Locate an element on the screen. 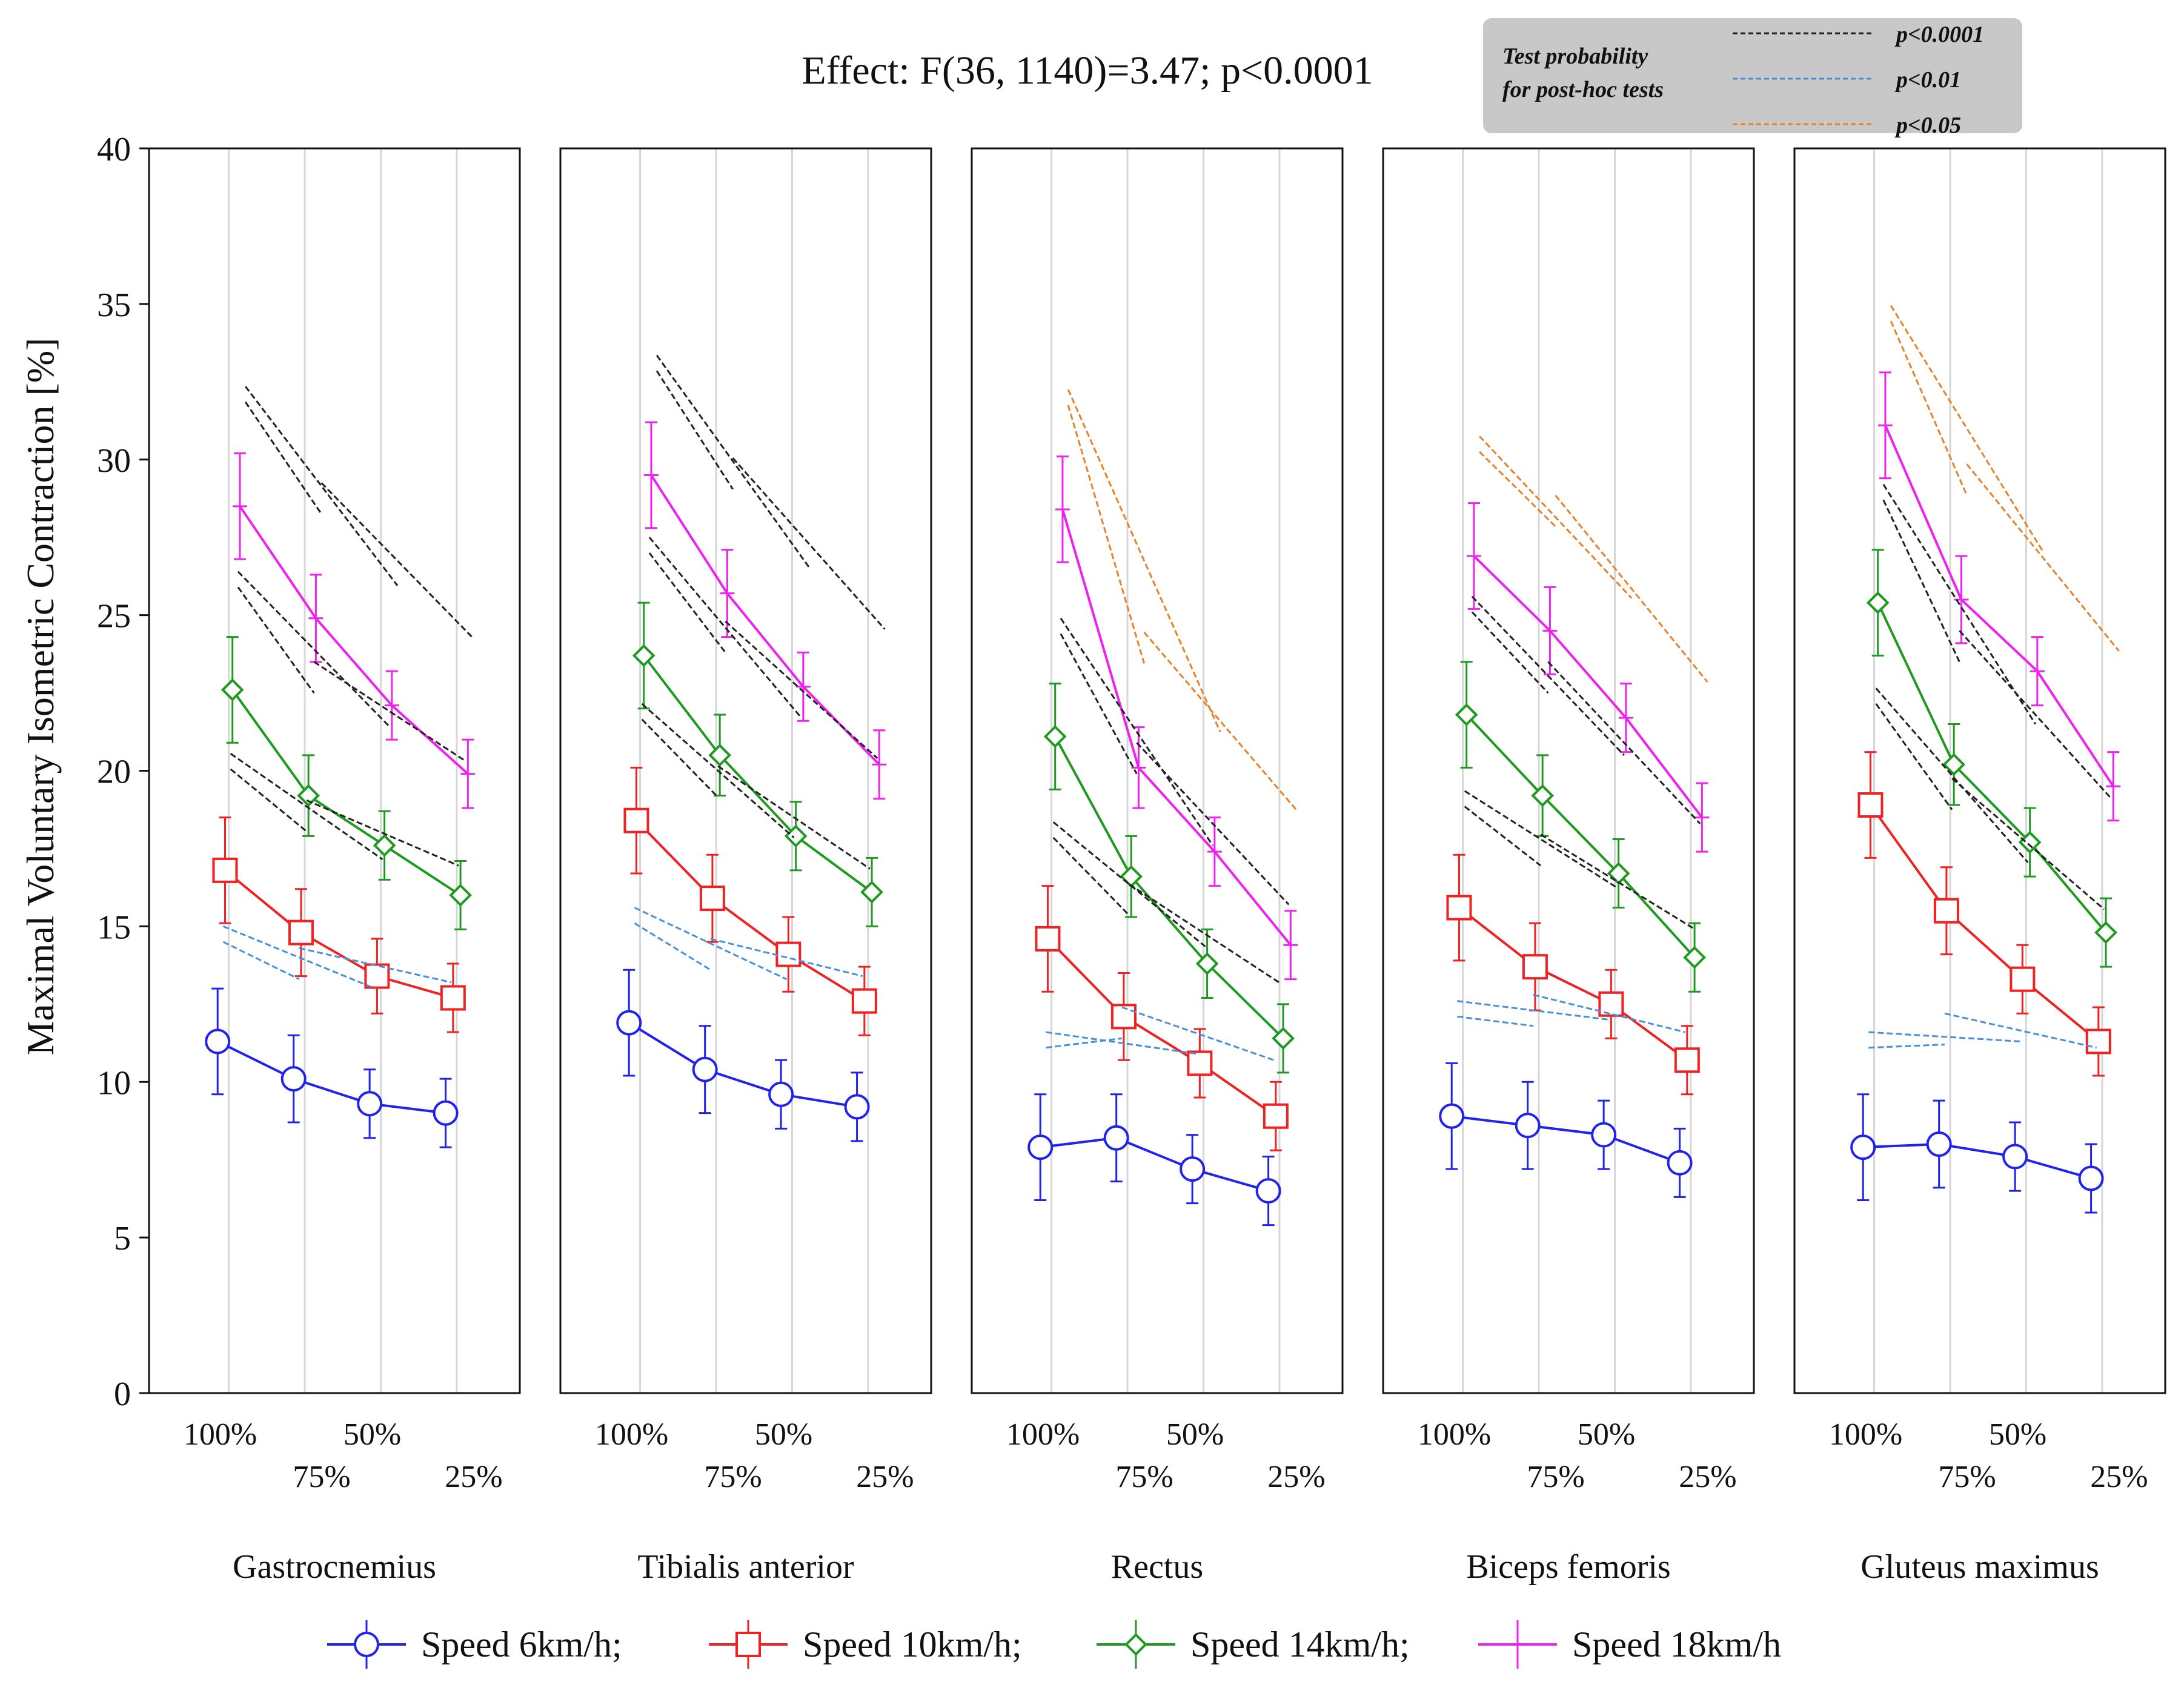 Image resolution: width=2184 pixels, height=1682 pixels. y-tick-label: 35 is located at coordinates (114, 305).